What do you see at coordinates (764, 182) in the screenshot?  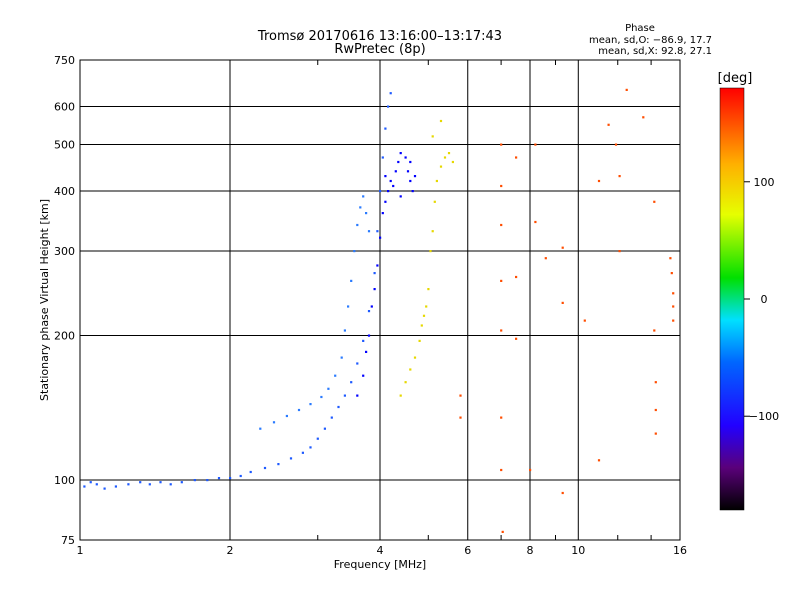 I see `colorbar-tick-label: 100` at bounding box center [764, 182].